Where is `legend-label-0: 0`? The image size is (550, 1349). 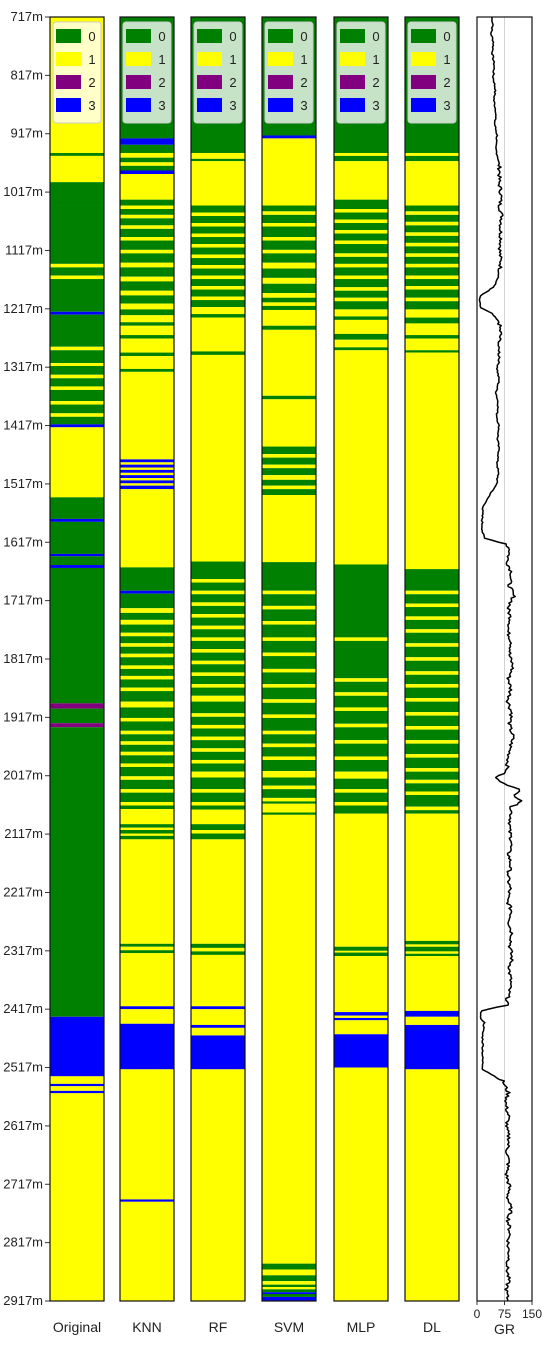 legend-label-0: 0 is located at coordinates (232, 36).